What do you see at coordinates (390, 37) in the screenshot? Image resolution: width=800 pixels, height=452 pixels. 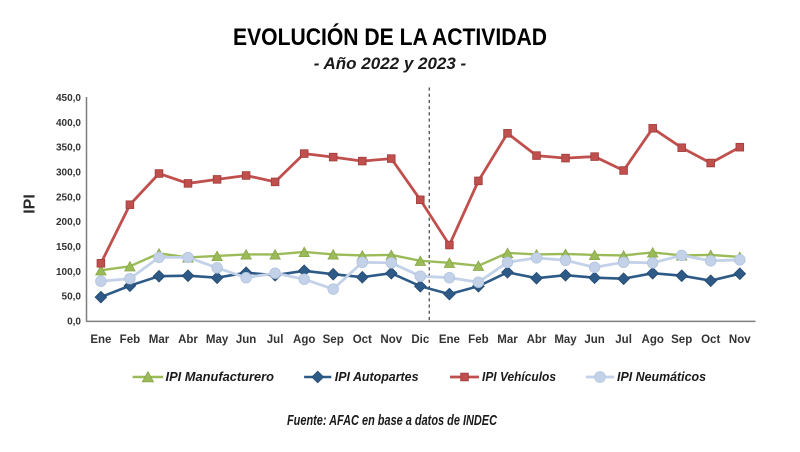 I see `svg-text: EVOLUCIÓN DE LA ACTIVIDAD` at bounding box center [390, 37].